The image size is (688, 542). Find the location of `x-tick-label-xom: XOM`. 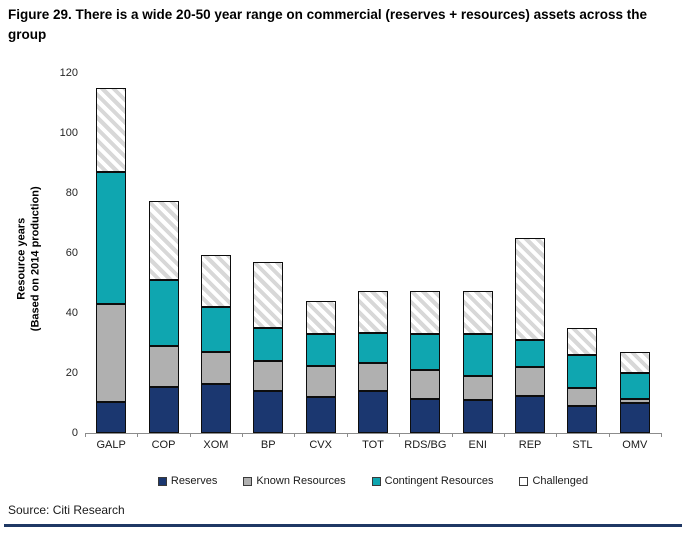

x-tick-label-xom: XOM is located at coordinates (216, 445).